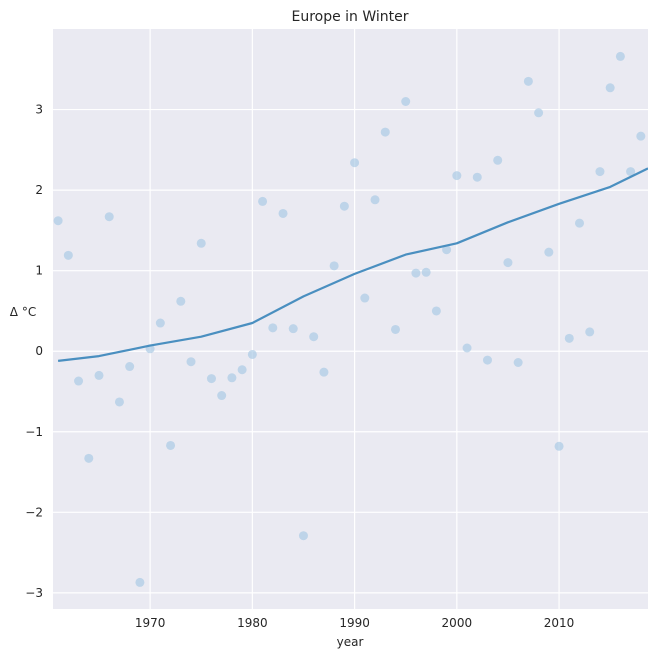  What do you see at coordinates (34, 593) in the screenshot?
I see `y-tick-label: −3` at bounding box center [34, 593].